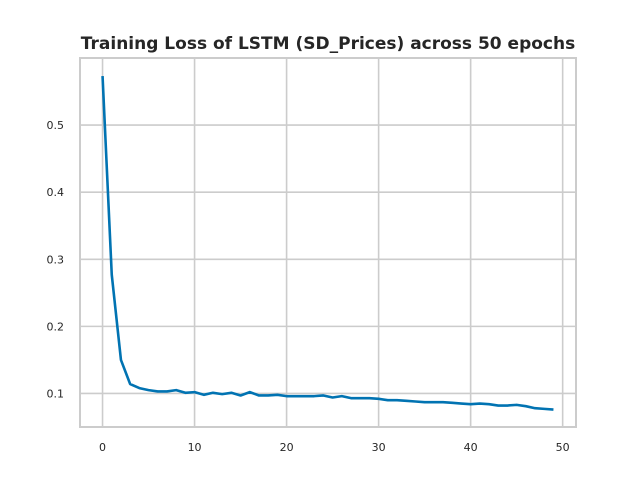 This screenshot has width=640, height=480. What do you see at coordinates (56, 192) in the screenshot?
I see `y-tick-label: 0.4` at bounding box center [56, 192].